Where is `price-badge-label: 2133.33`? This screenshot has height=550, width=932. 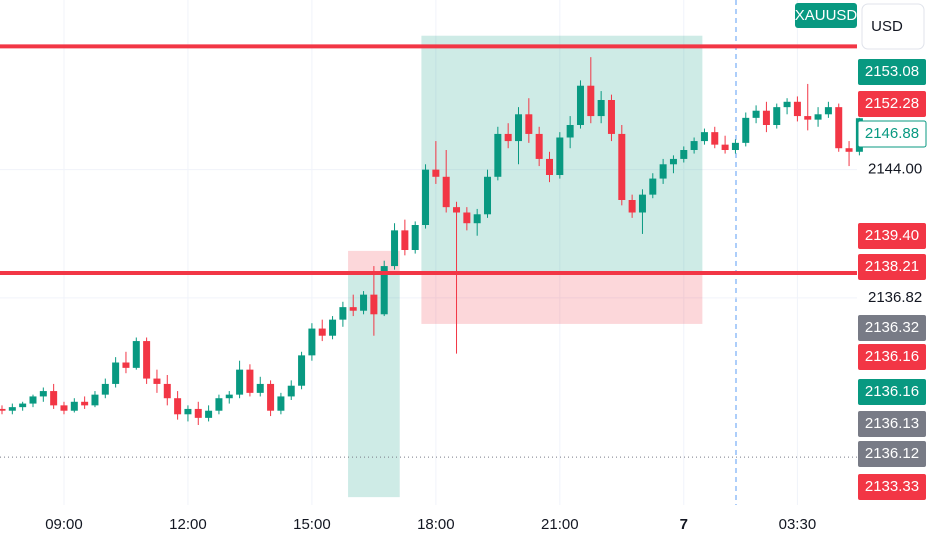
price-badge-label: 2133.33 is located at coordinates (892, 486).